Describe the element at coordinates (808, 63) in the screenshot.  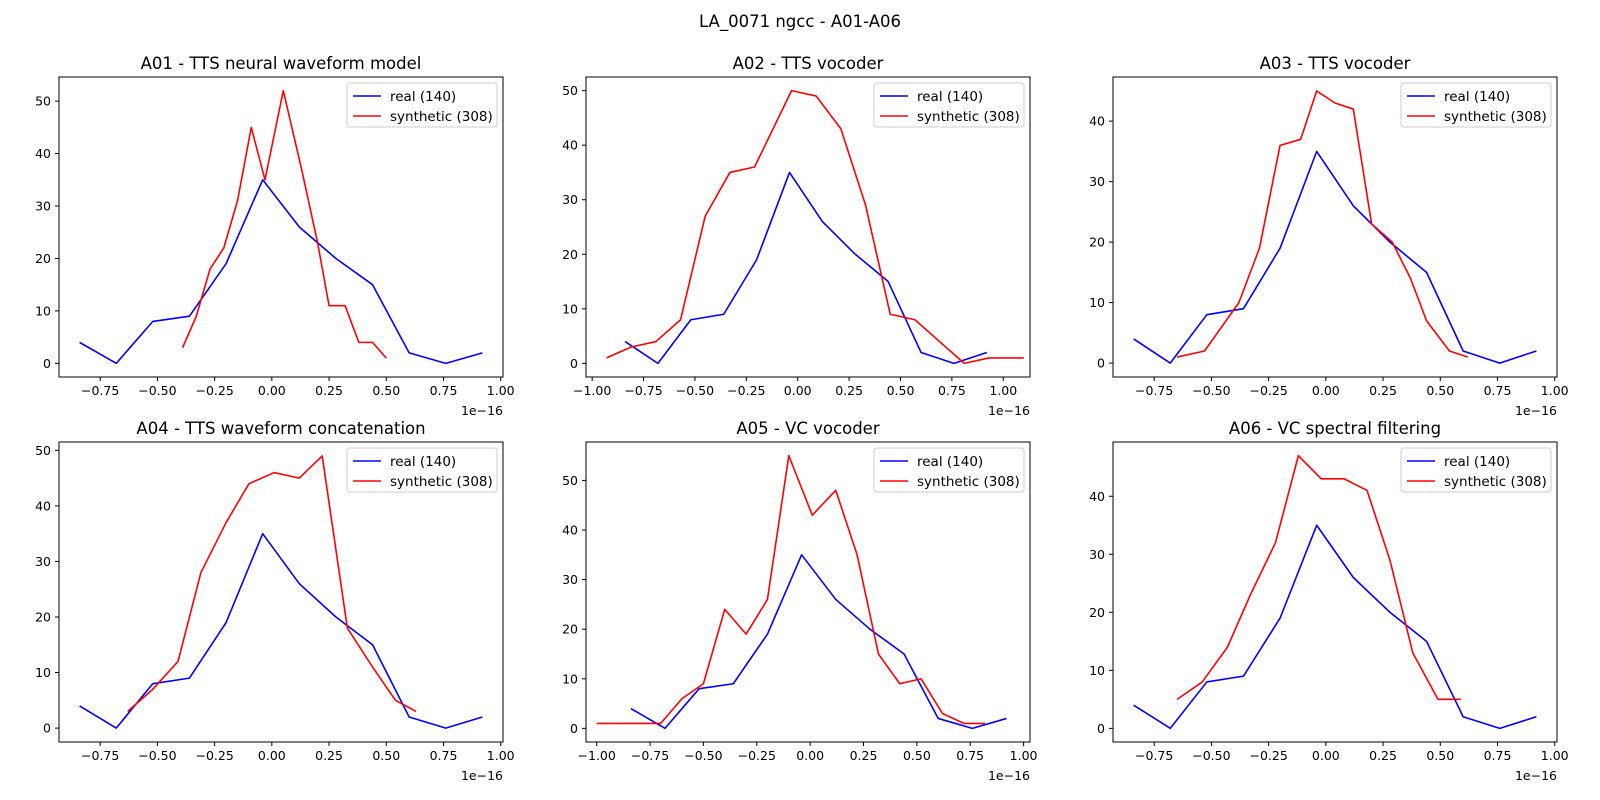
I see `subplot-title: A02 - TTS vocoder` at that location.